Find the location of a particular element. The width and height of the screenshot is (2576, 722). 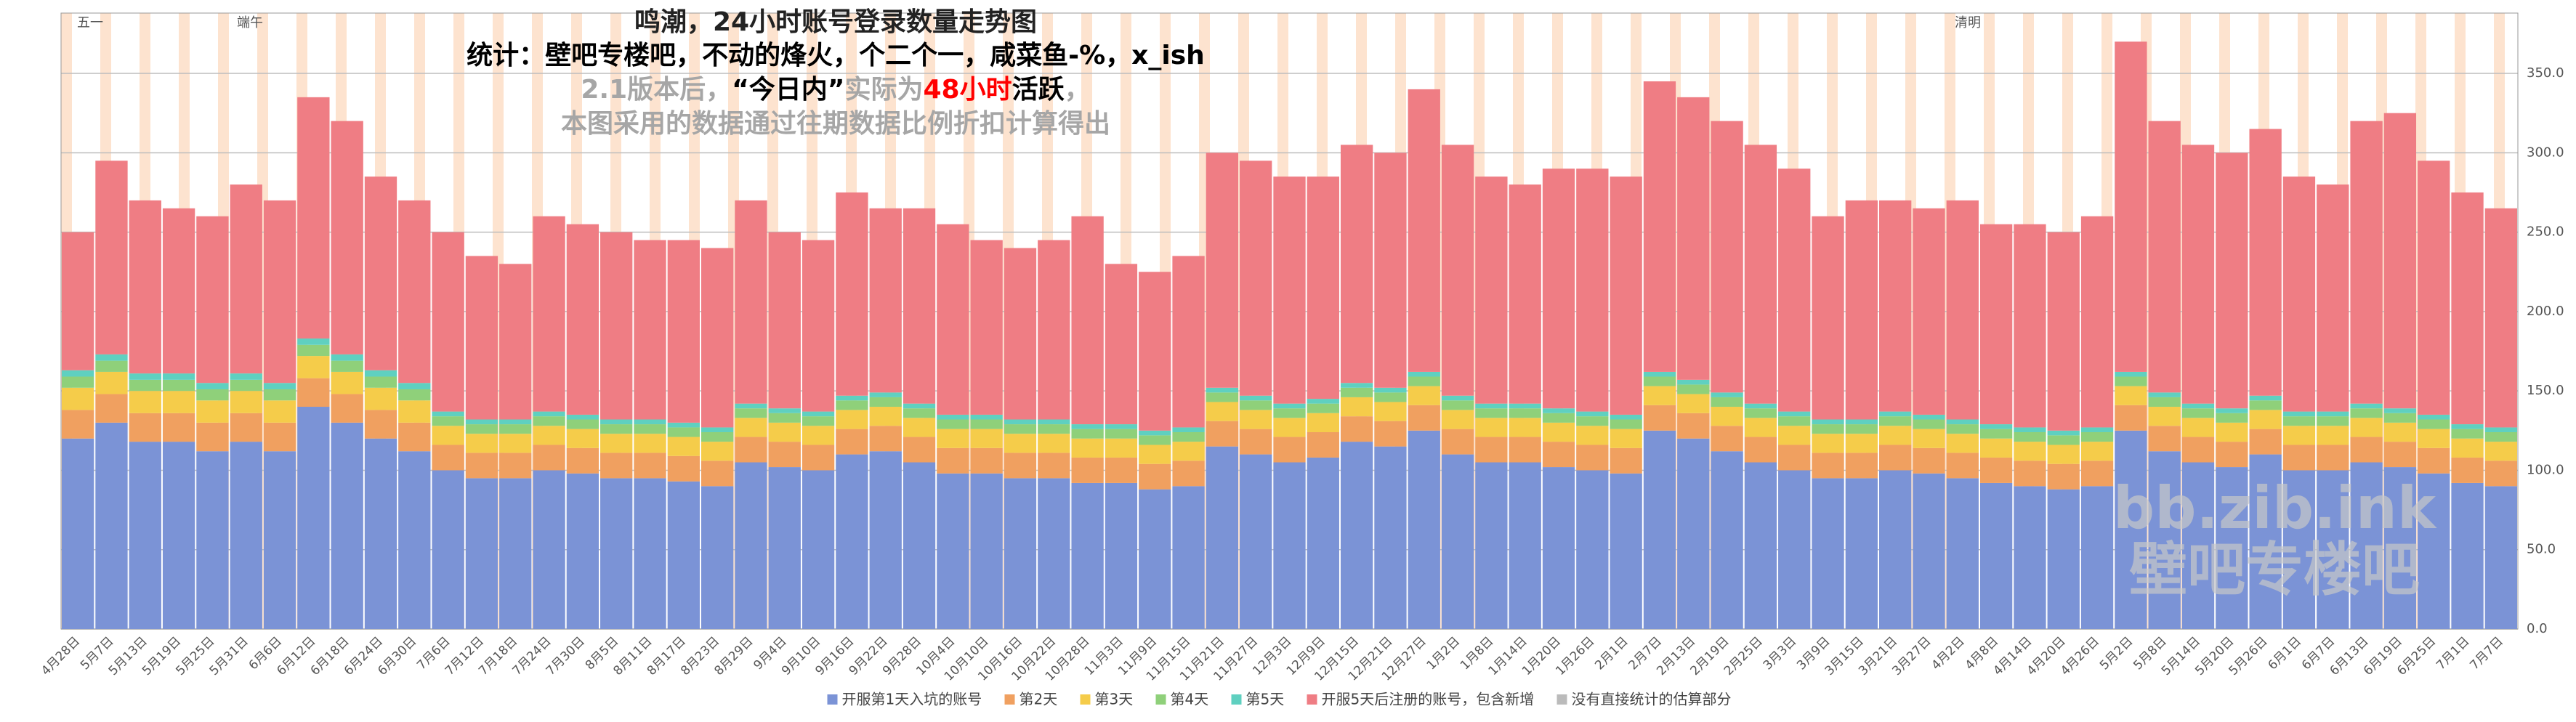

chart-note: 本图采用的数据通过往期数据比例折扣计算得出 is located at coordinates (836, 124).